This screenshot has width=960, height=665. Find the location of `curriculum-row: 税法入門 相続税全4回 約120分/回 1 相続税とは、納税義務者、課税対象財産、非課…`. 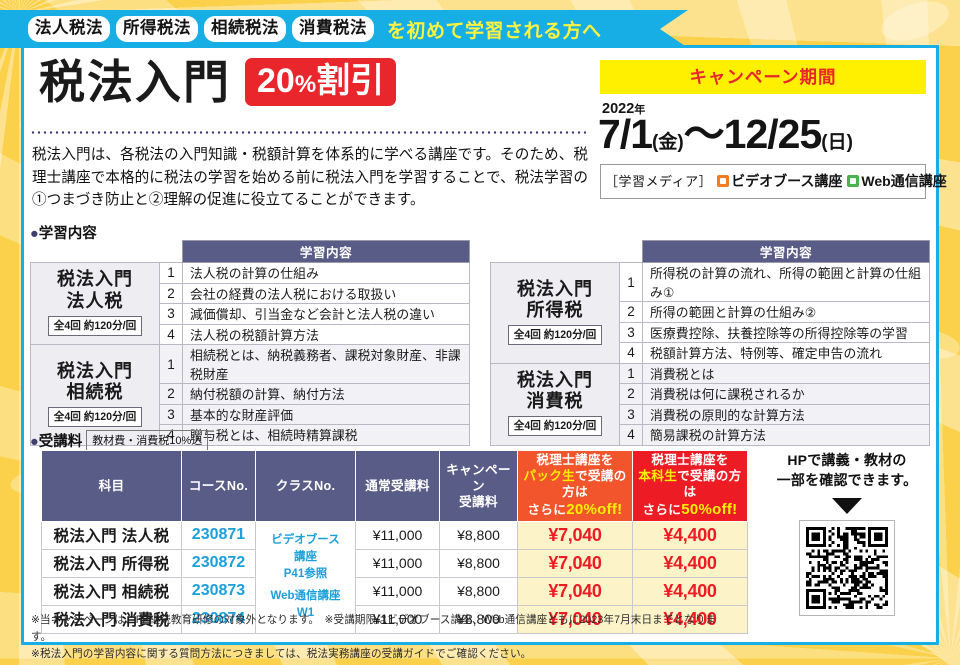

curriculum-row: 税法入門 相続税全4回 約120分/回 1 相続税とは、納税義務者、課税対象財産、非課… is located at coordinates (250, 395).